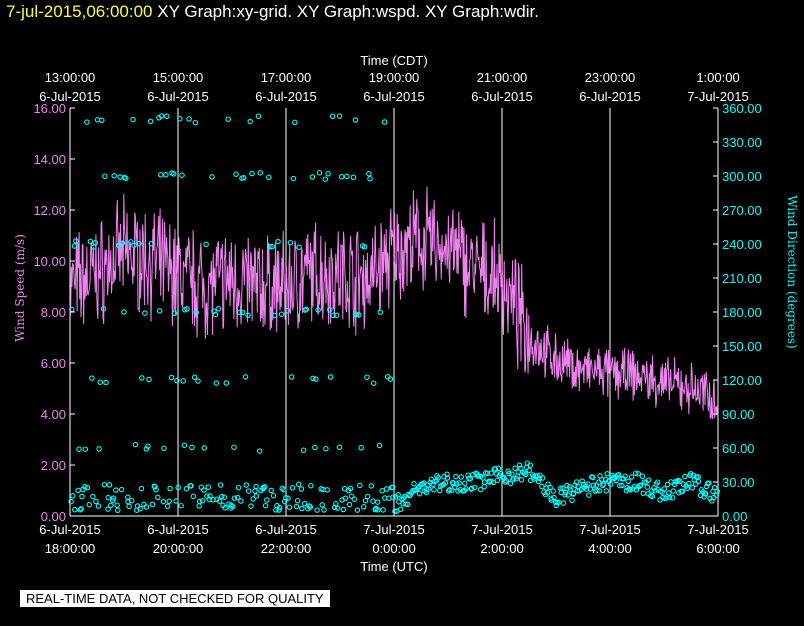 The width and height of the screenshot is (804, 626). Describe the element at coordinates (609, 548) in the screenshot. I see `bottom-tick-time: 4:00:00` at that location.